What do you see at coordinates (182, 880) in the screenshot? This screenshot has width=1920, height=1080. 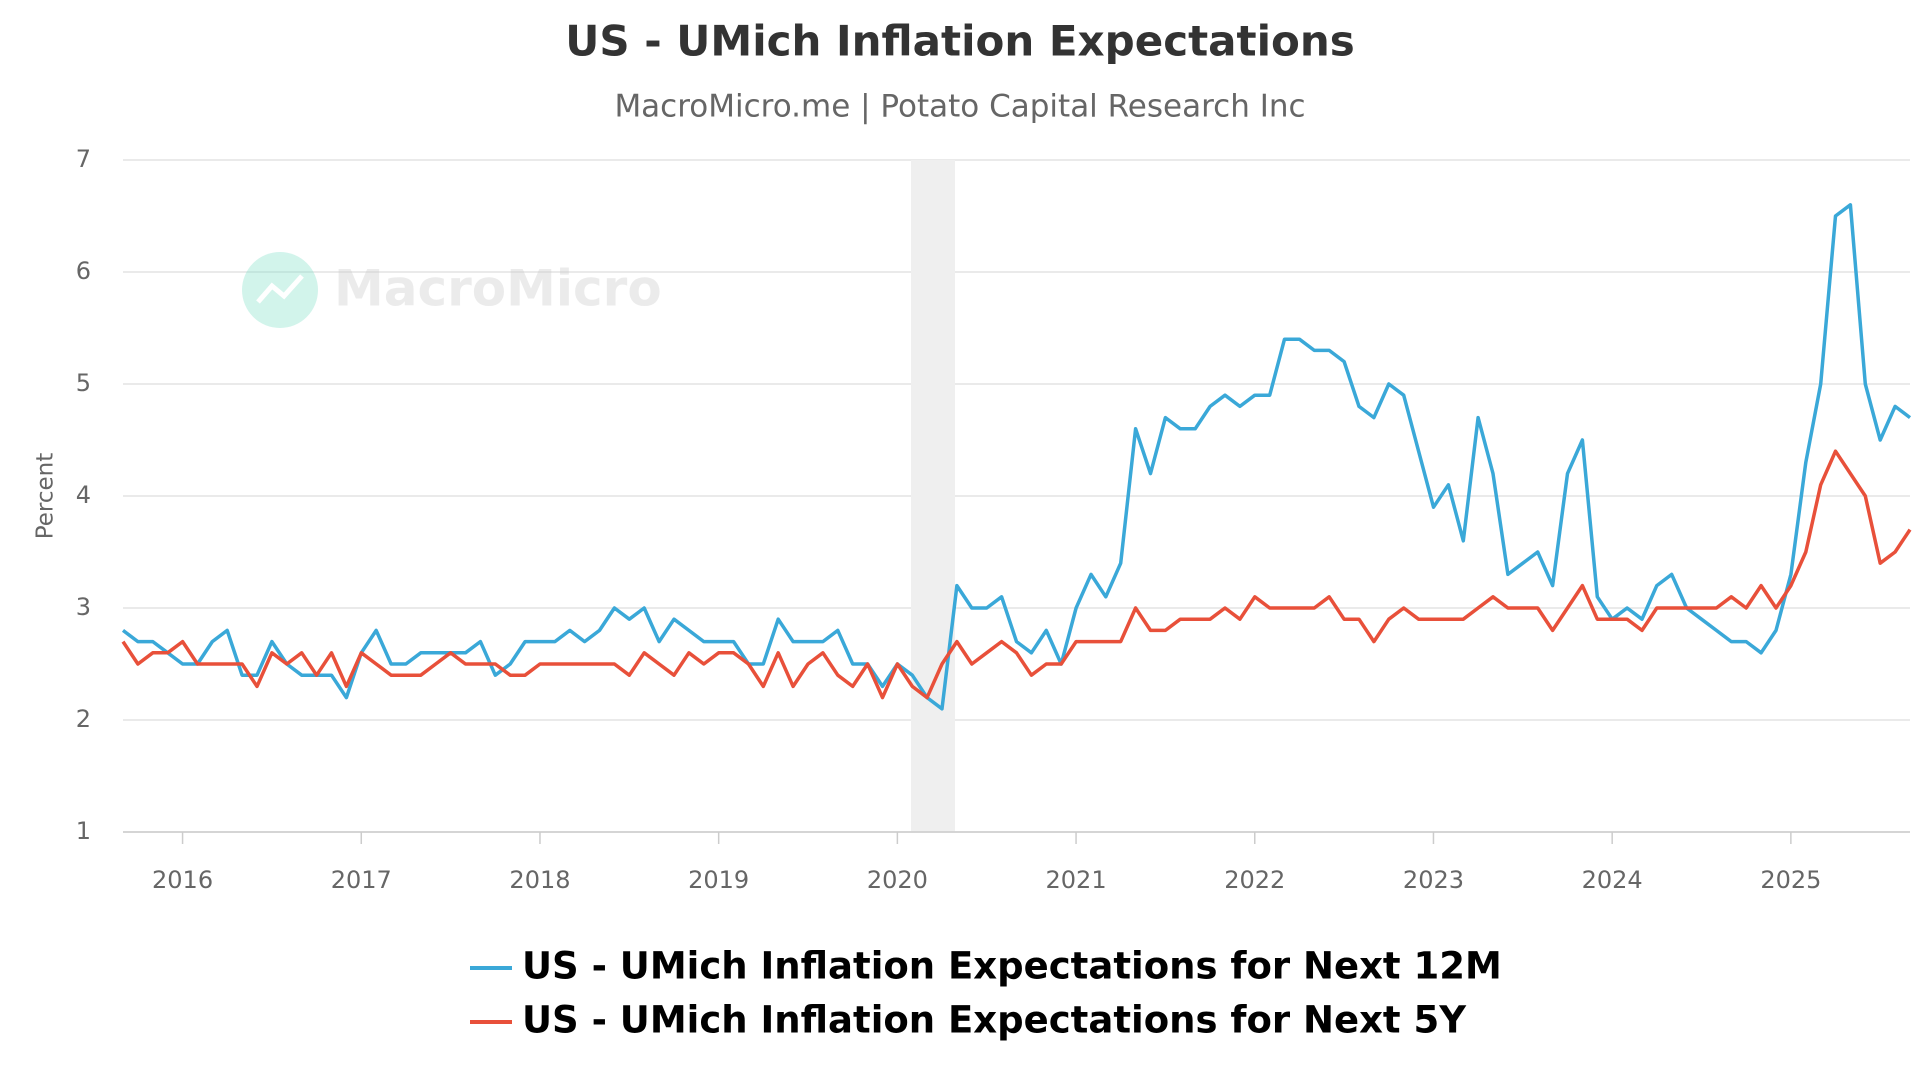 I see `x-tick-label: 2016` at bounding box center [182, 880].